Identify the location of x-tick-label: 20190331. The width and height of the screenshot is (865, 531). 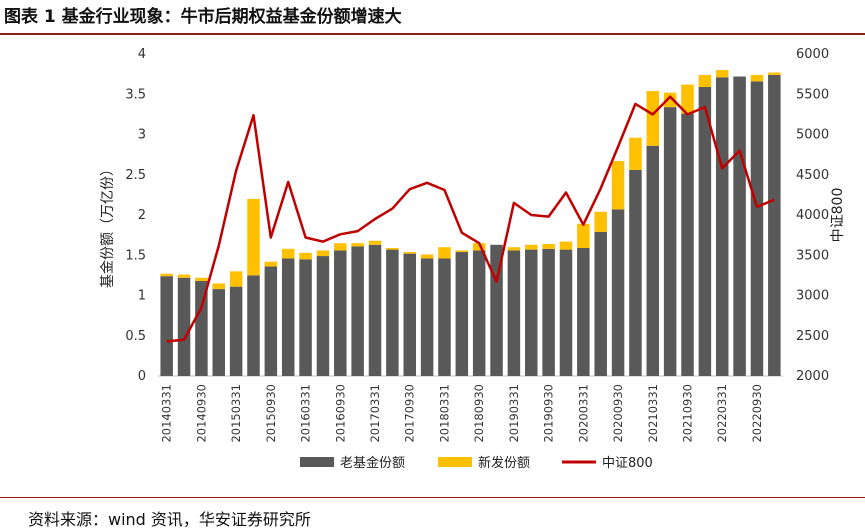
(514, 413).